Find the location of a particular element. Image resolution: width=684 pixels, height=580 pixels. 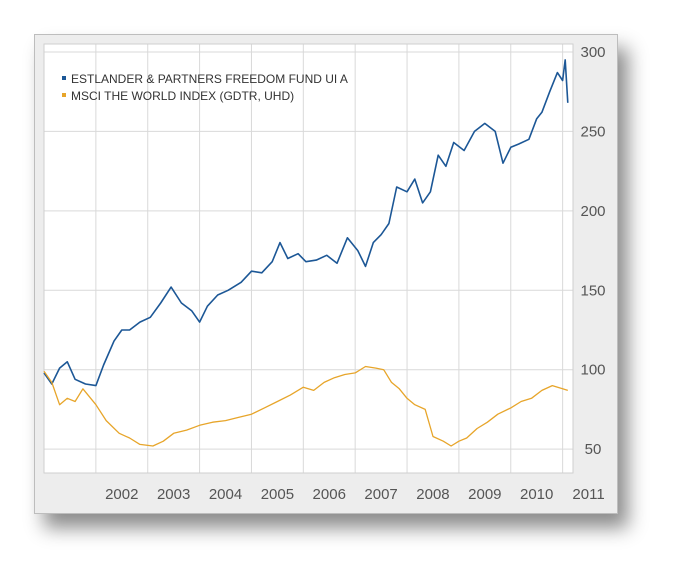

x-tick-label: 2011 is located at coordinates (588, 494).